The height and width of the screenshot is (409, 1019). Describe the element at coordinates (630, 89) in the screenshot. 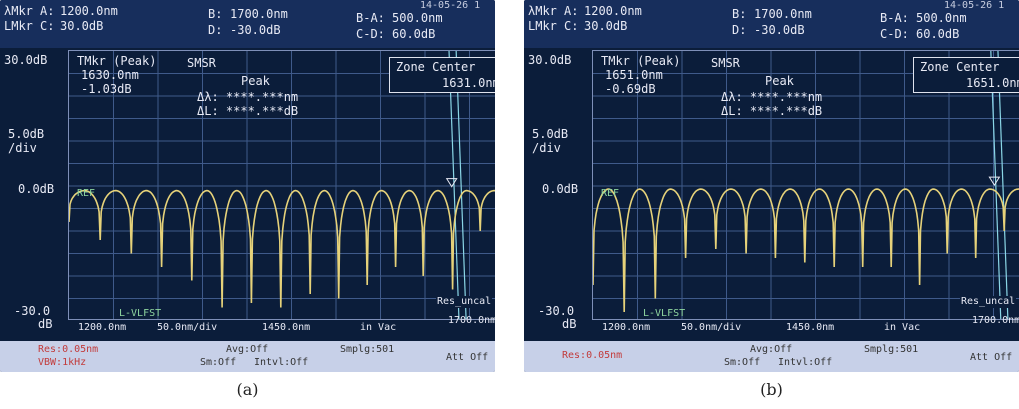

I see `trace-marker-level: -0.69dB` at that location.